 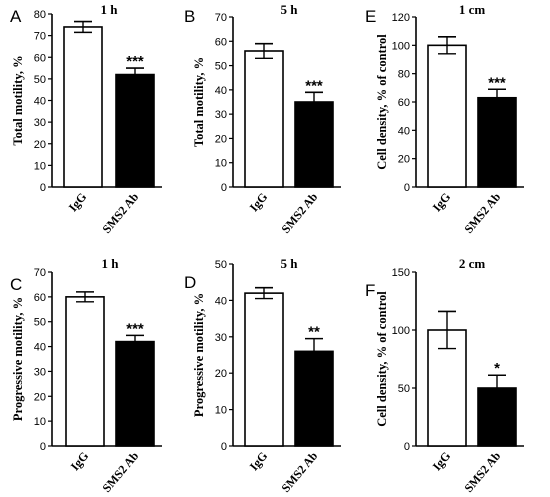 What do you see at coordinates (497, 368) in the screenshot?
I see `significance-marker: *` at bounding box center [497, 368].